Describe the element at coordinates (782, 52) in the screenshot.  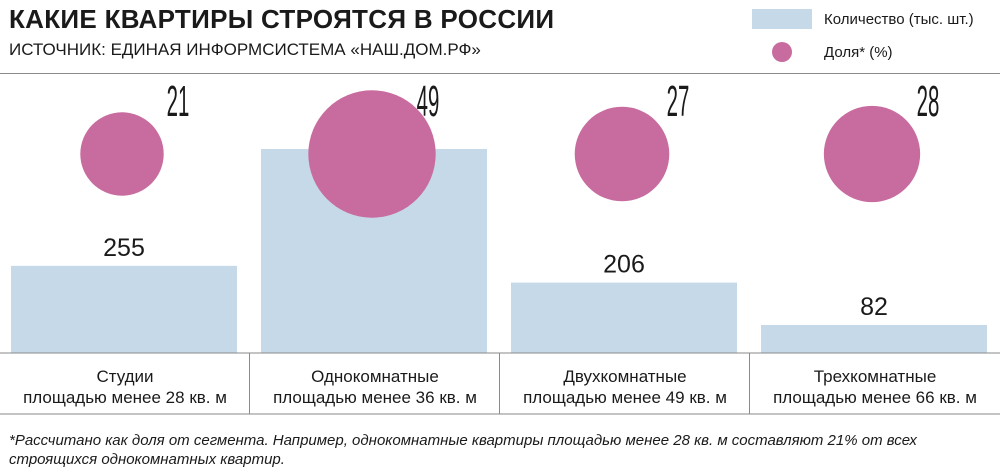
I see `legend-circle-swatch` at that location.